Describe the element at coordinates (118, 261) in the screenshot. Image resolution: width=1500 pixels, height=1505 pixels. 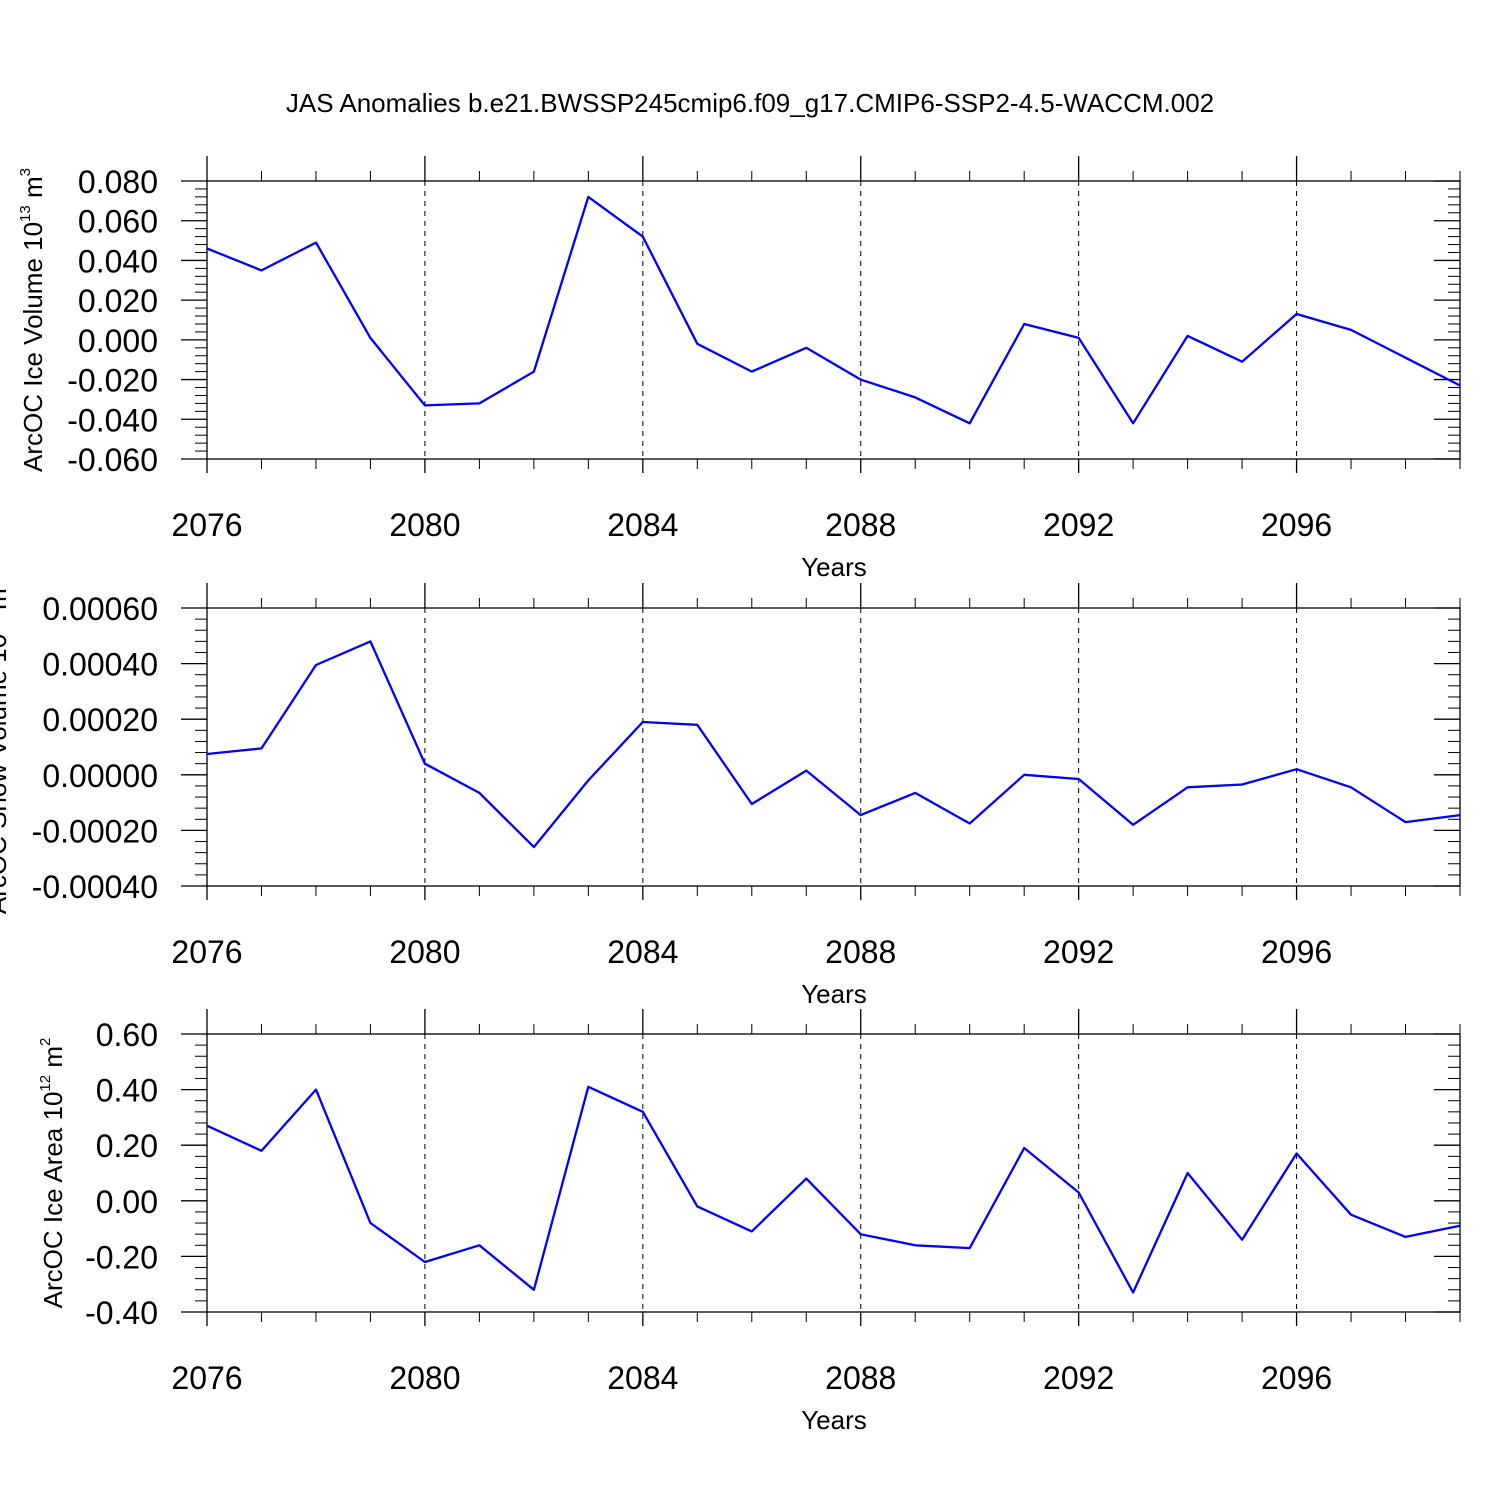
I see `y-tick-label: 0.040` at that location.